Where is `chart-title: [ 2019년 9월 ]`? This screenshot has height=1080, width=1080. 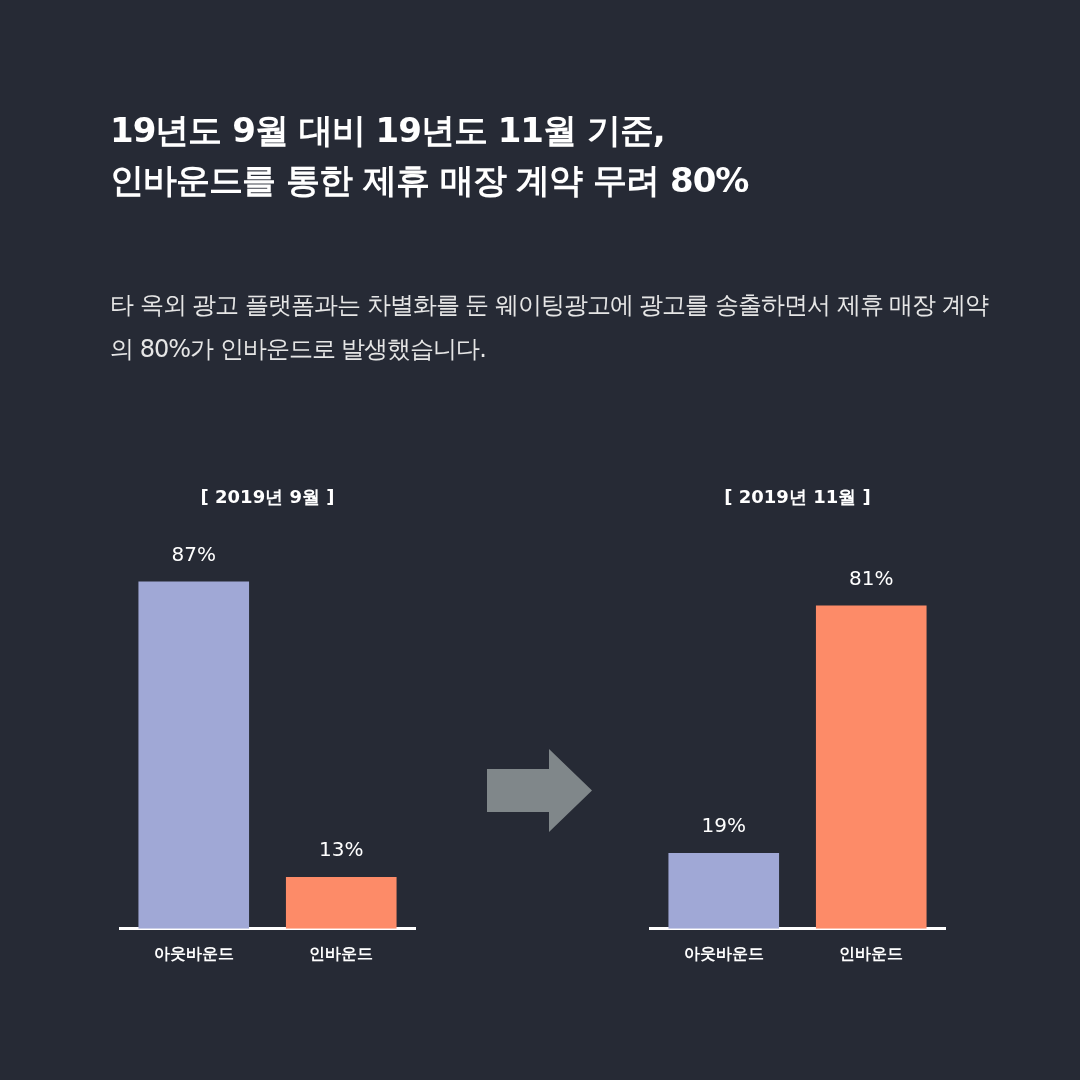 chart-title: [ 2019년 9월 ] is located at coordinates (267, 497).